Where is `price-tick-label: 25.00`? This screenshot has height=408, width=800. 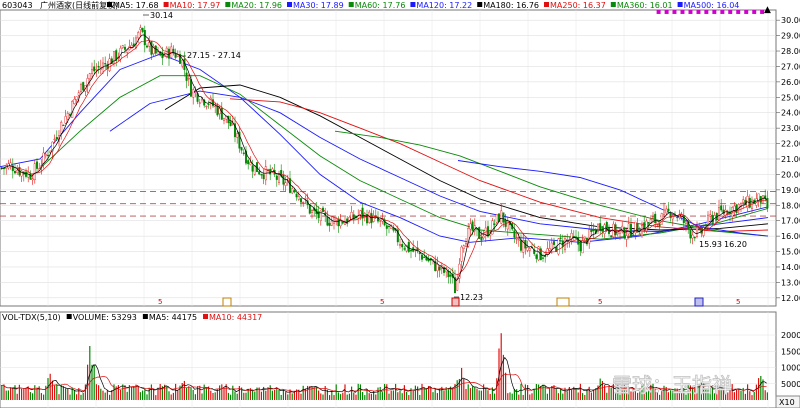
price-tick-label: 25.00 is located at coordinates (790, 97).